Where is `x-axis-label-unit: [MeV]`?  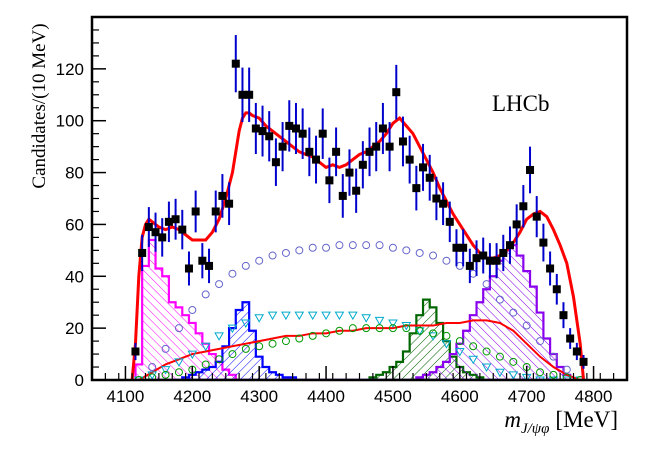 x-axis-label-unit: [MeV] is located at coordinates (586, 419).